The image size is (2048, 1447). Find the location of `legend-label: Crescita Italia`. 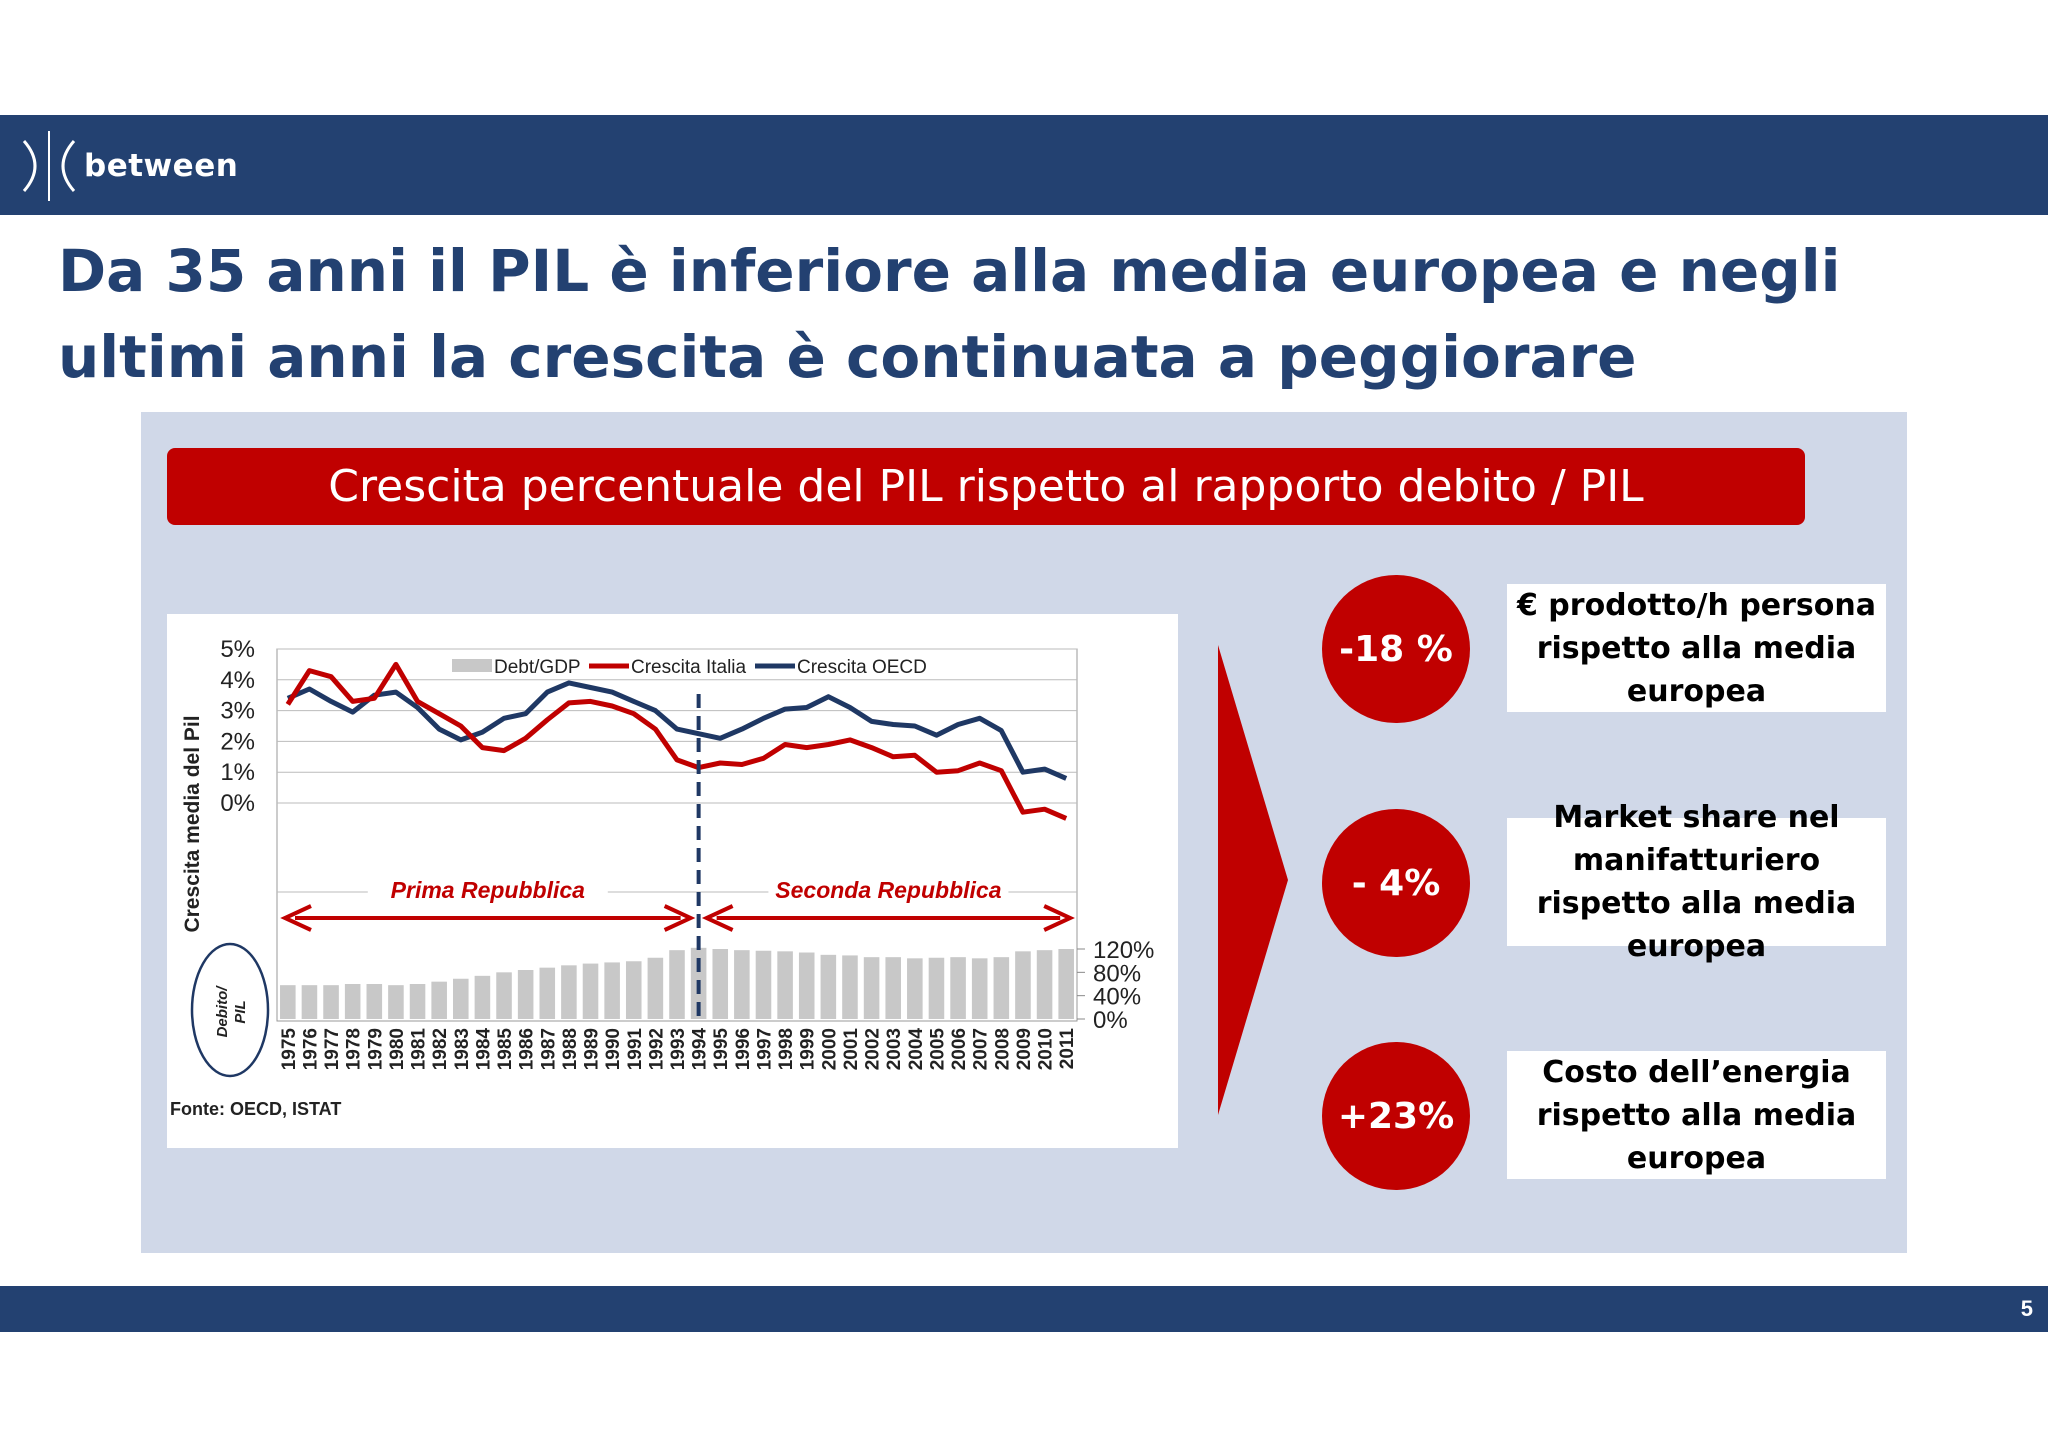

legend-label: Crescita Italia is located at coordinates (689, 667).